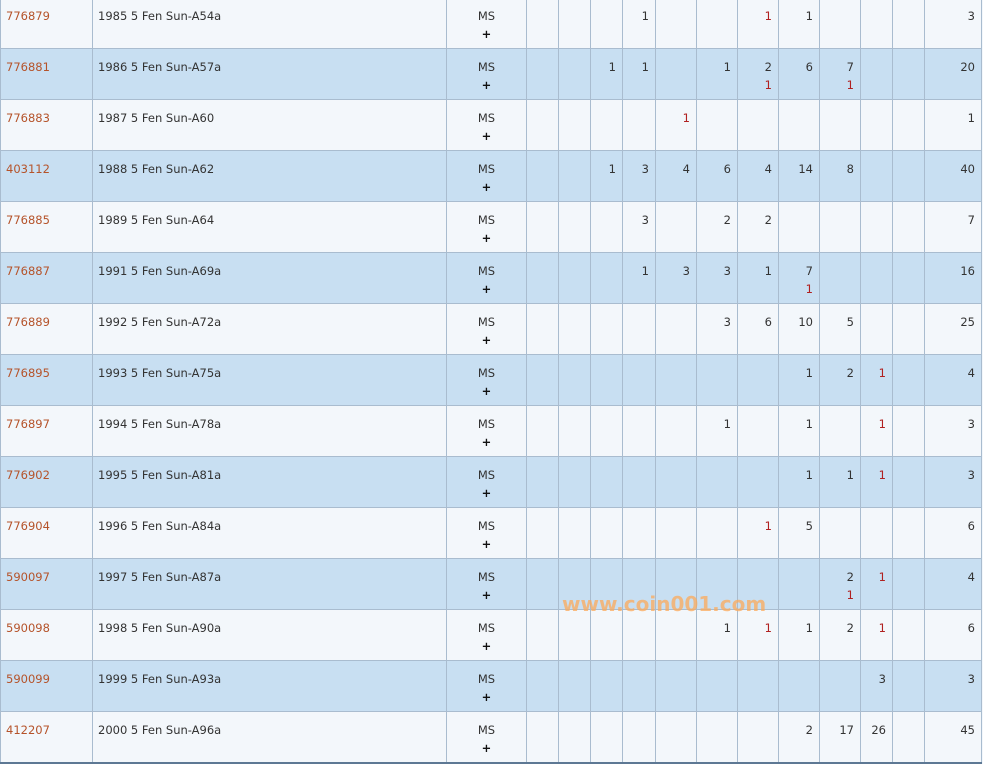 Image resolution: width=983 pixels, height=764 pixels. I want to click on grade-count-cell: 2, so click(840, 380).